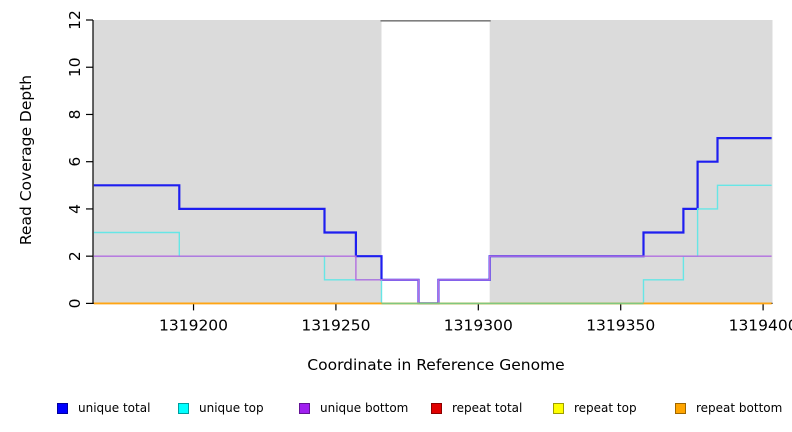 This screenshot has width=792, height=432. What do you see at coordinates (335, 325) in the screenshot?
I see `x-tick-label: 1319250` at bounding box center [335, 325].